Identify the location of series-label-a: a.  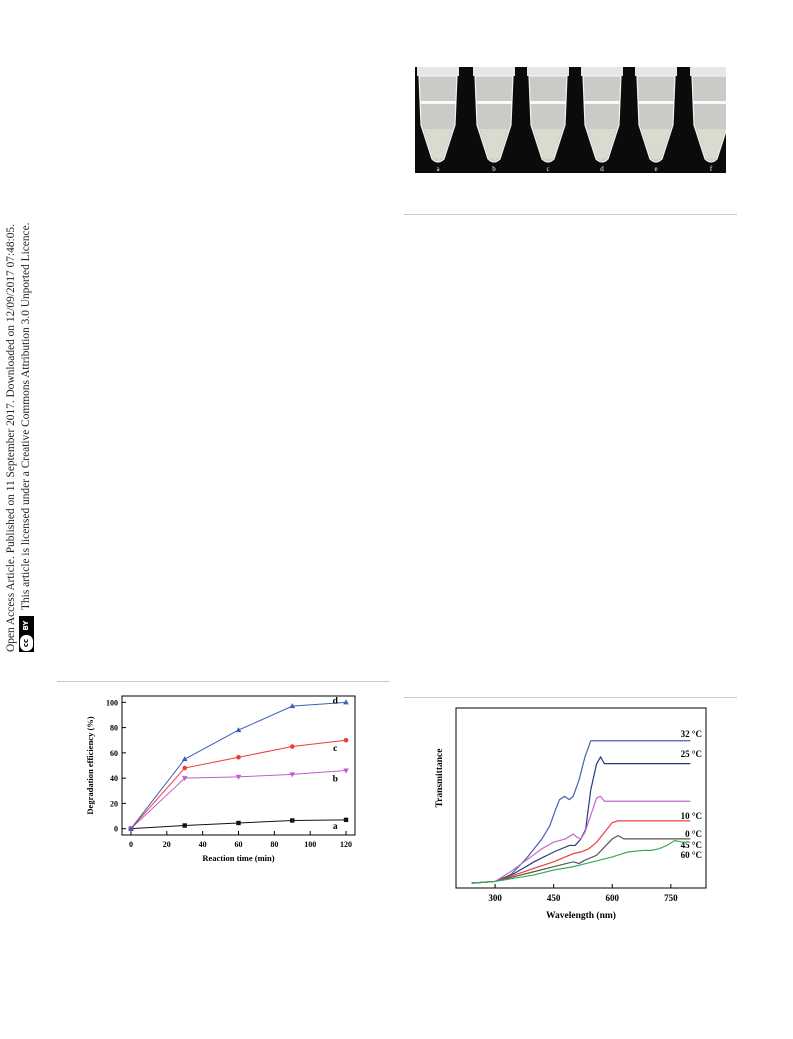
(335, 827).